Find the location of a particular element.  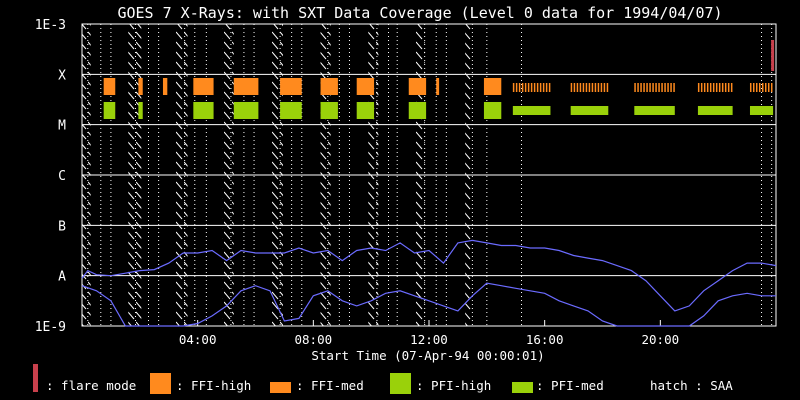

legend-label: : flare mode is located at coordinates (91, 385).